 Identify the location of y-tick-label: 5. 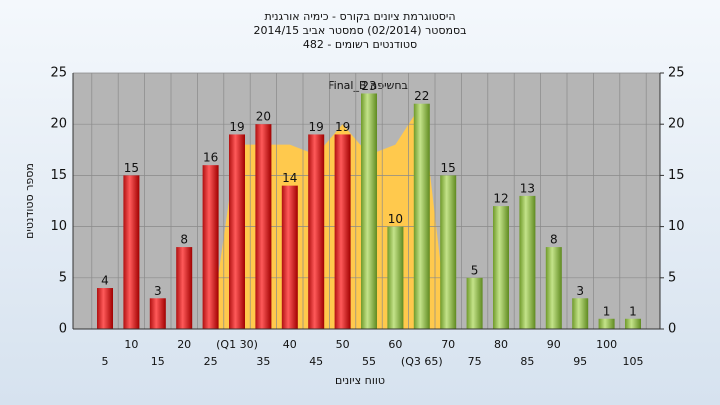
(63, 277).